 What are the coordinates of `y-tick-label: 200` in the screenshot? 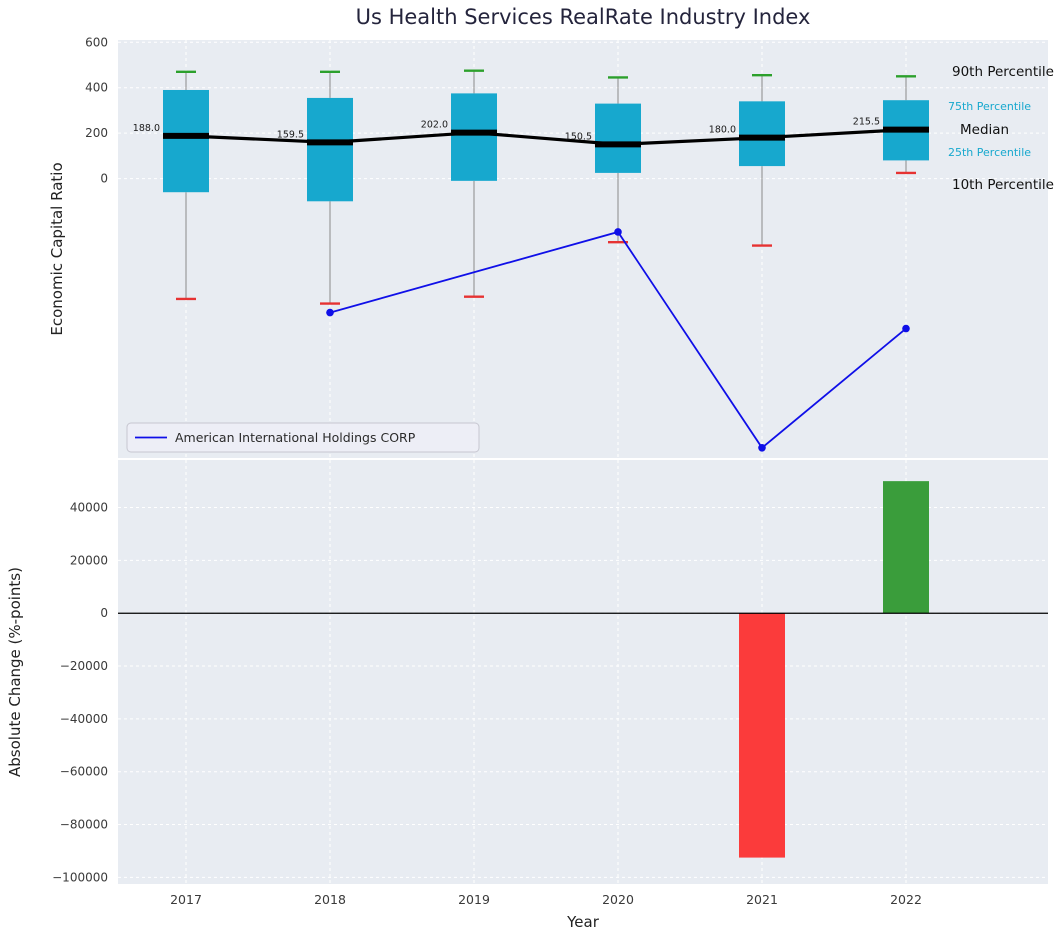 It's located at (96, 133).